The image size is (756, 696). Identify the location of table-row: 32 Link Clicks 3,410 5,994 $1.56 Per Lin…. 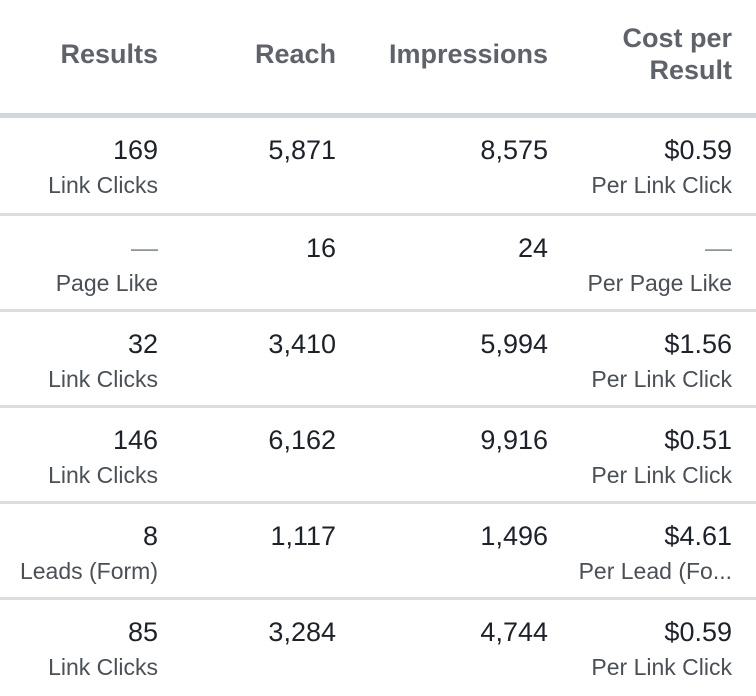
(378, 360).